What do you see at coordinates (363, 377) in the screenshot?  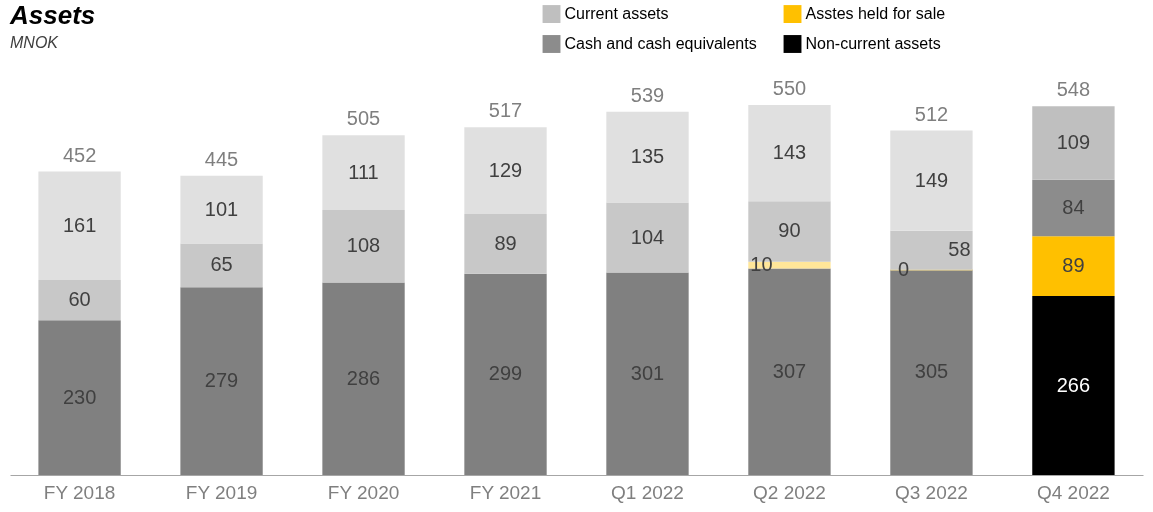 I see `data-label: 286` at bounding box center [363, 377].